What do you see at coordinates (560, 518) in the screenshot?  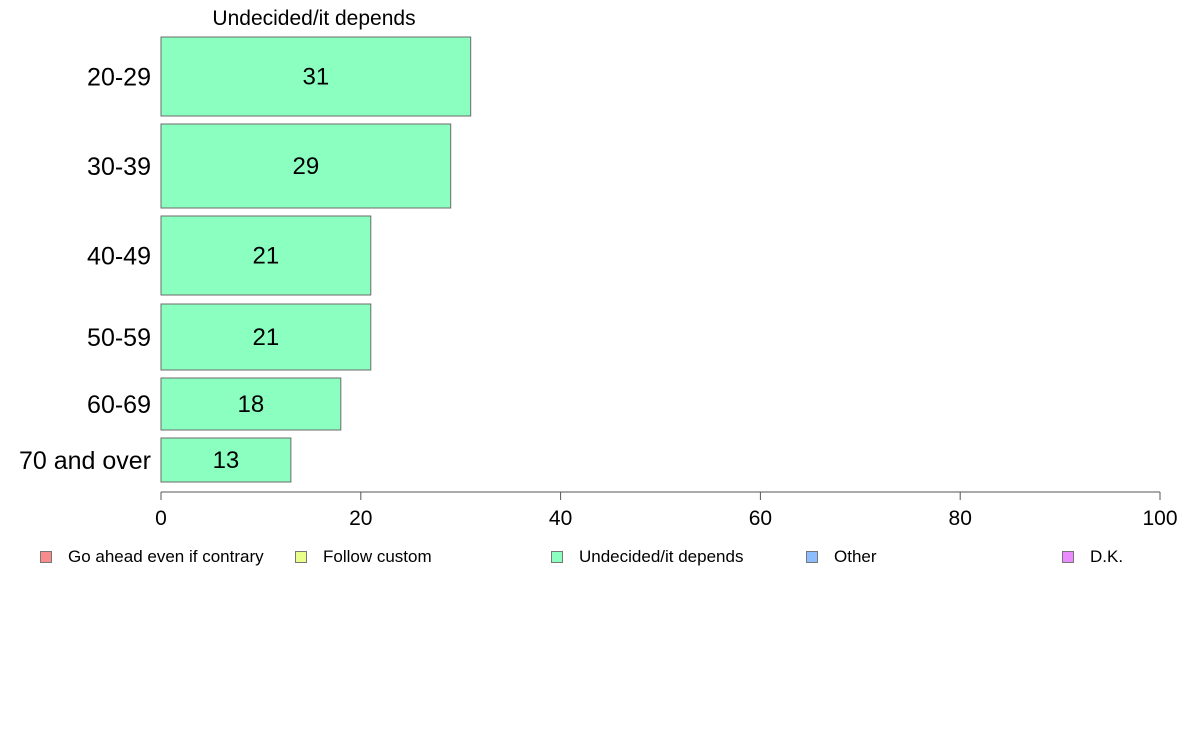 I see `x-tick-label: 40` at bounding box center [560, 518].